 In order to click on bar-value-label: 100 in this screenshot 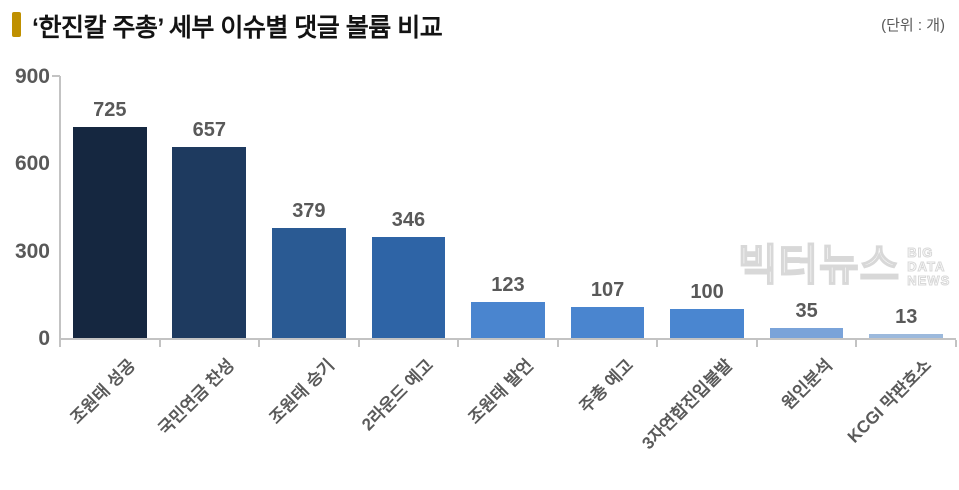, I will do `click(707, 291)`.